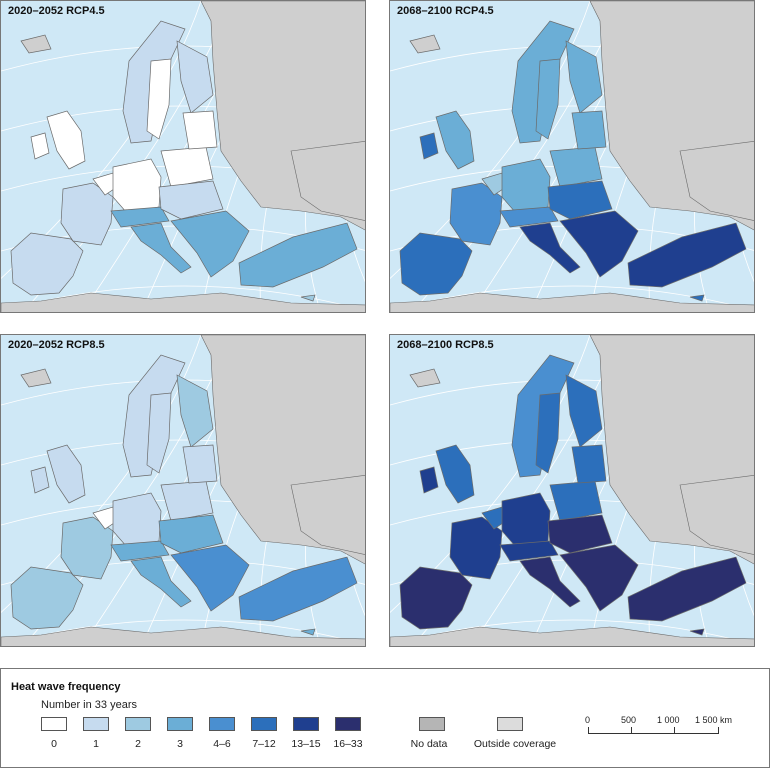  I want to click on legend-label-no-data: No data, so click(429, 744).